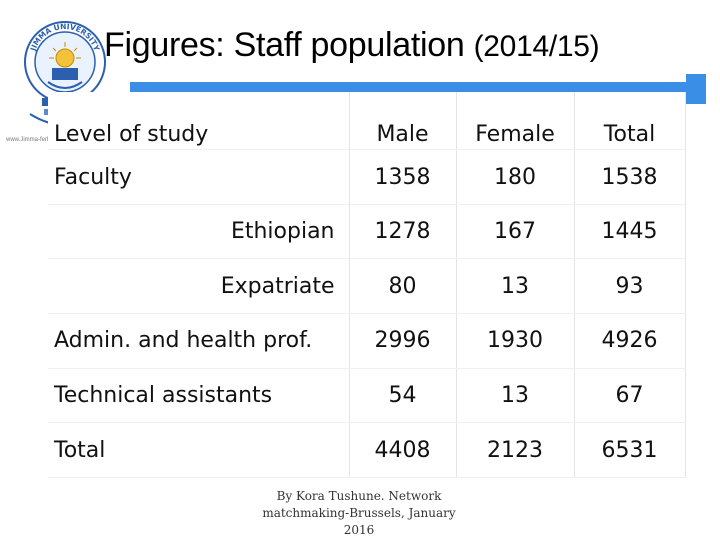 This screenshot has height=540, width=720. I want to click on cell-male: 2996, so click(403, 341).